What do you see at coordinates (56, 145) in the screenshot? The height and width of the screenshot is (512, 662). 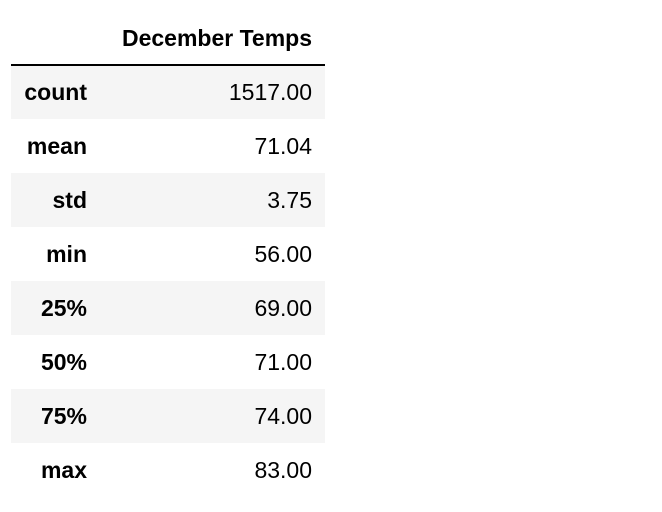 I see `row-label-mean: mean` at bounding box center [56, 145].